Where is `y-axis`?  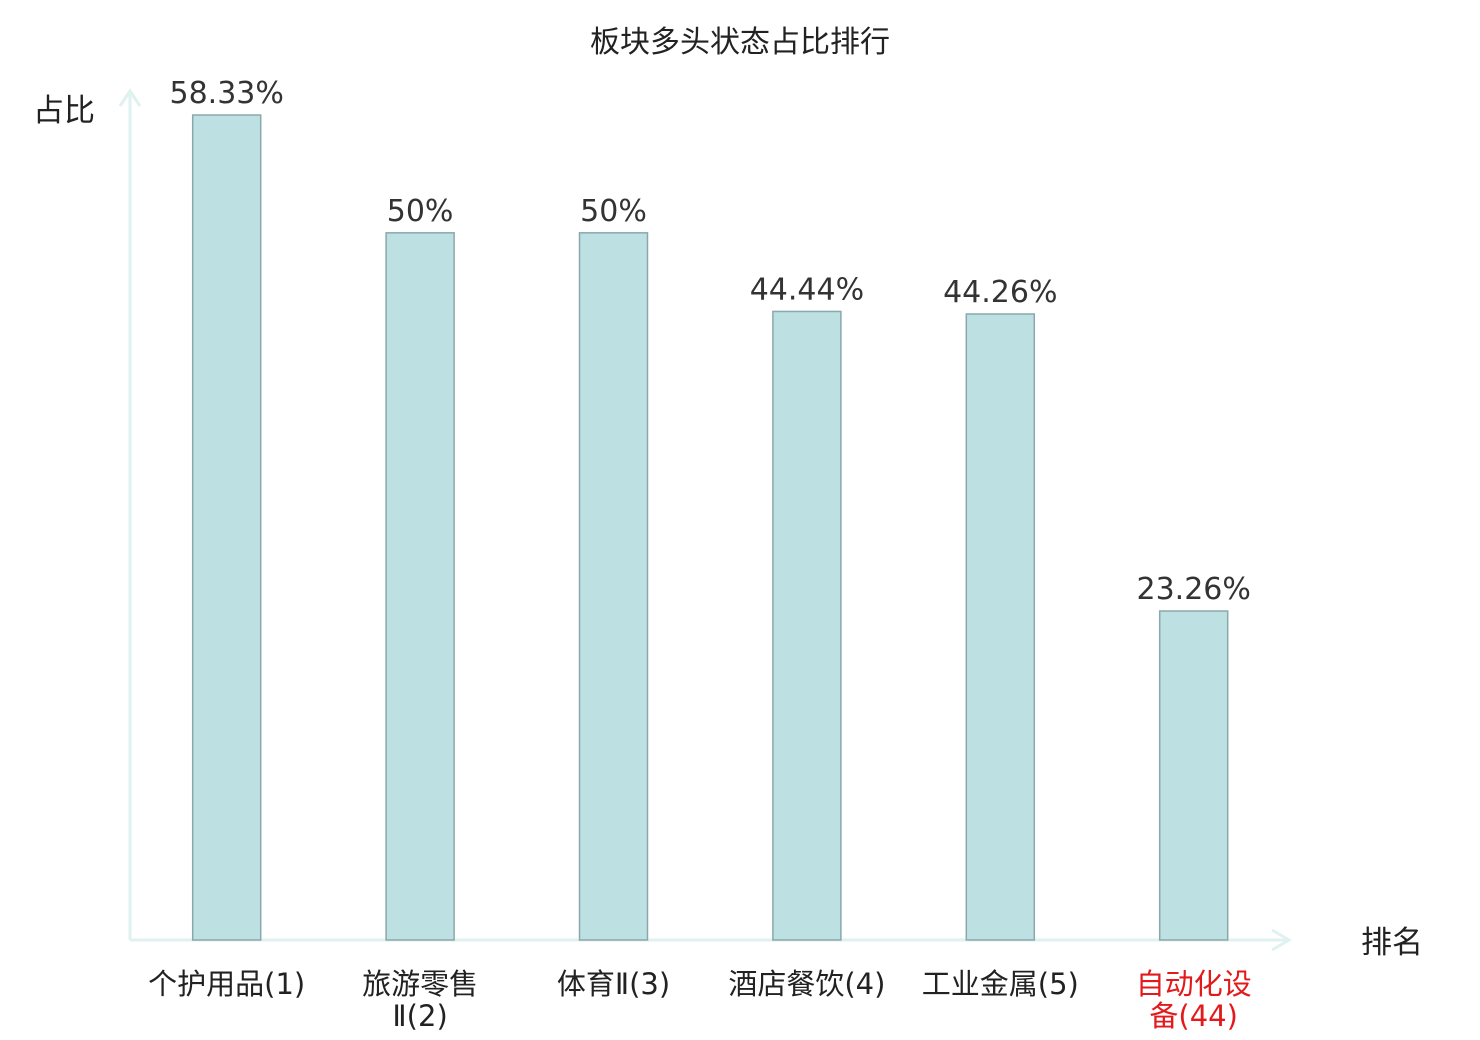 y-axis is located at coordinates (130, 514).